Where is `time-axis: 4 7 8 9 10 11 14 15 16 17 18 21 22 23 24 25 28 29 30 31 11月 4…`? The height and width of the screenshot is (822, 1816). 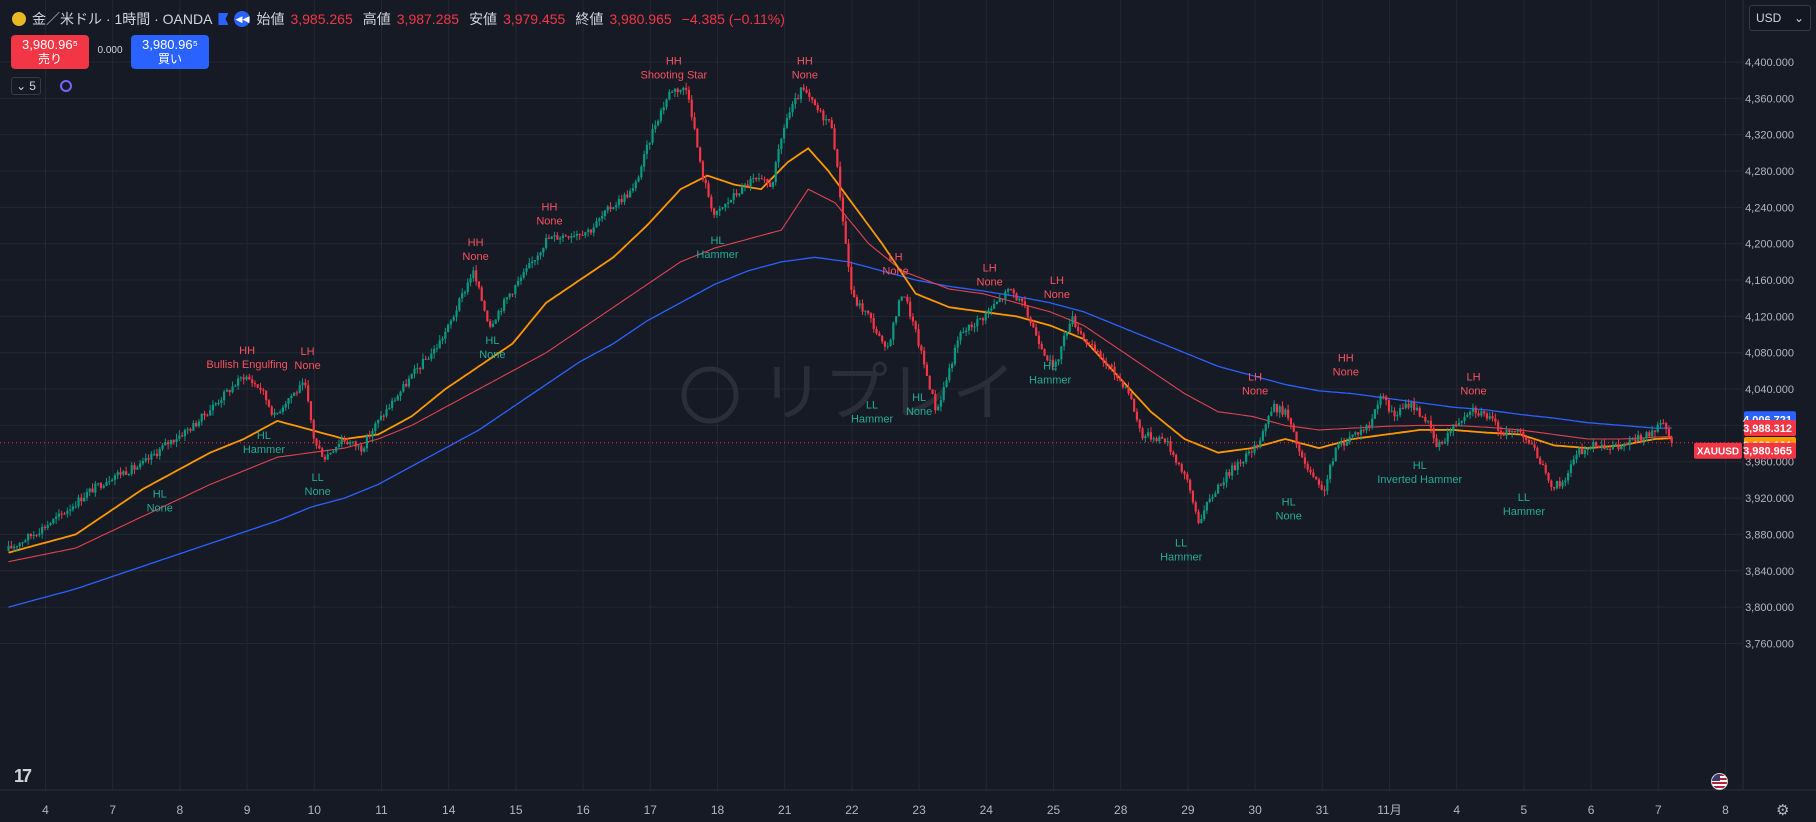 time-axis: 4 7 8 9 10 11 14 15 16 17 18 21 22 23 24 25 28 29 30 31 11月 4… is located at coordinates (885, 810).